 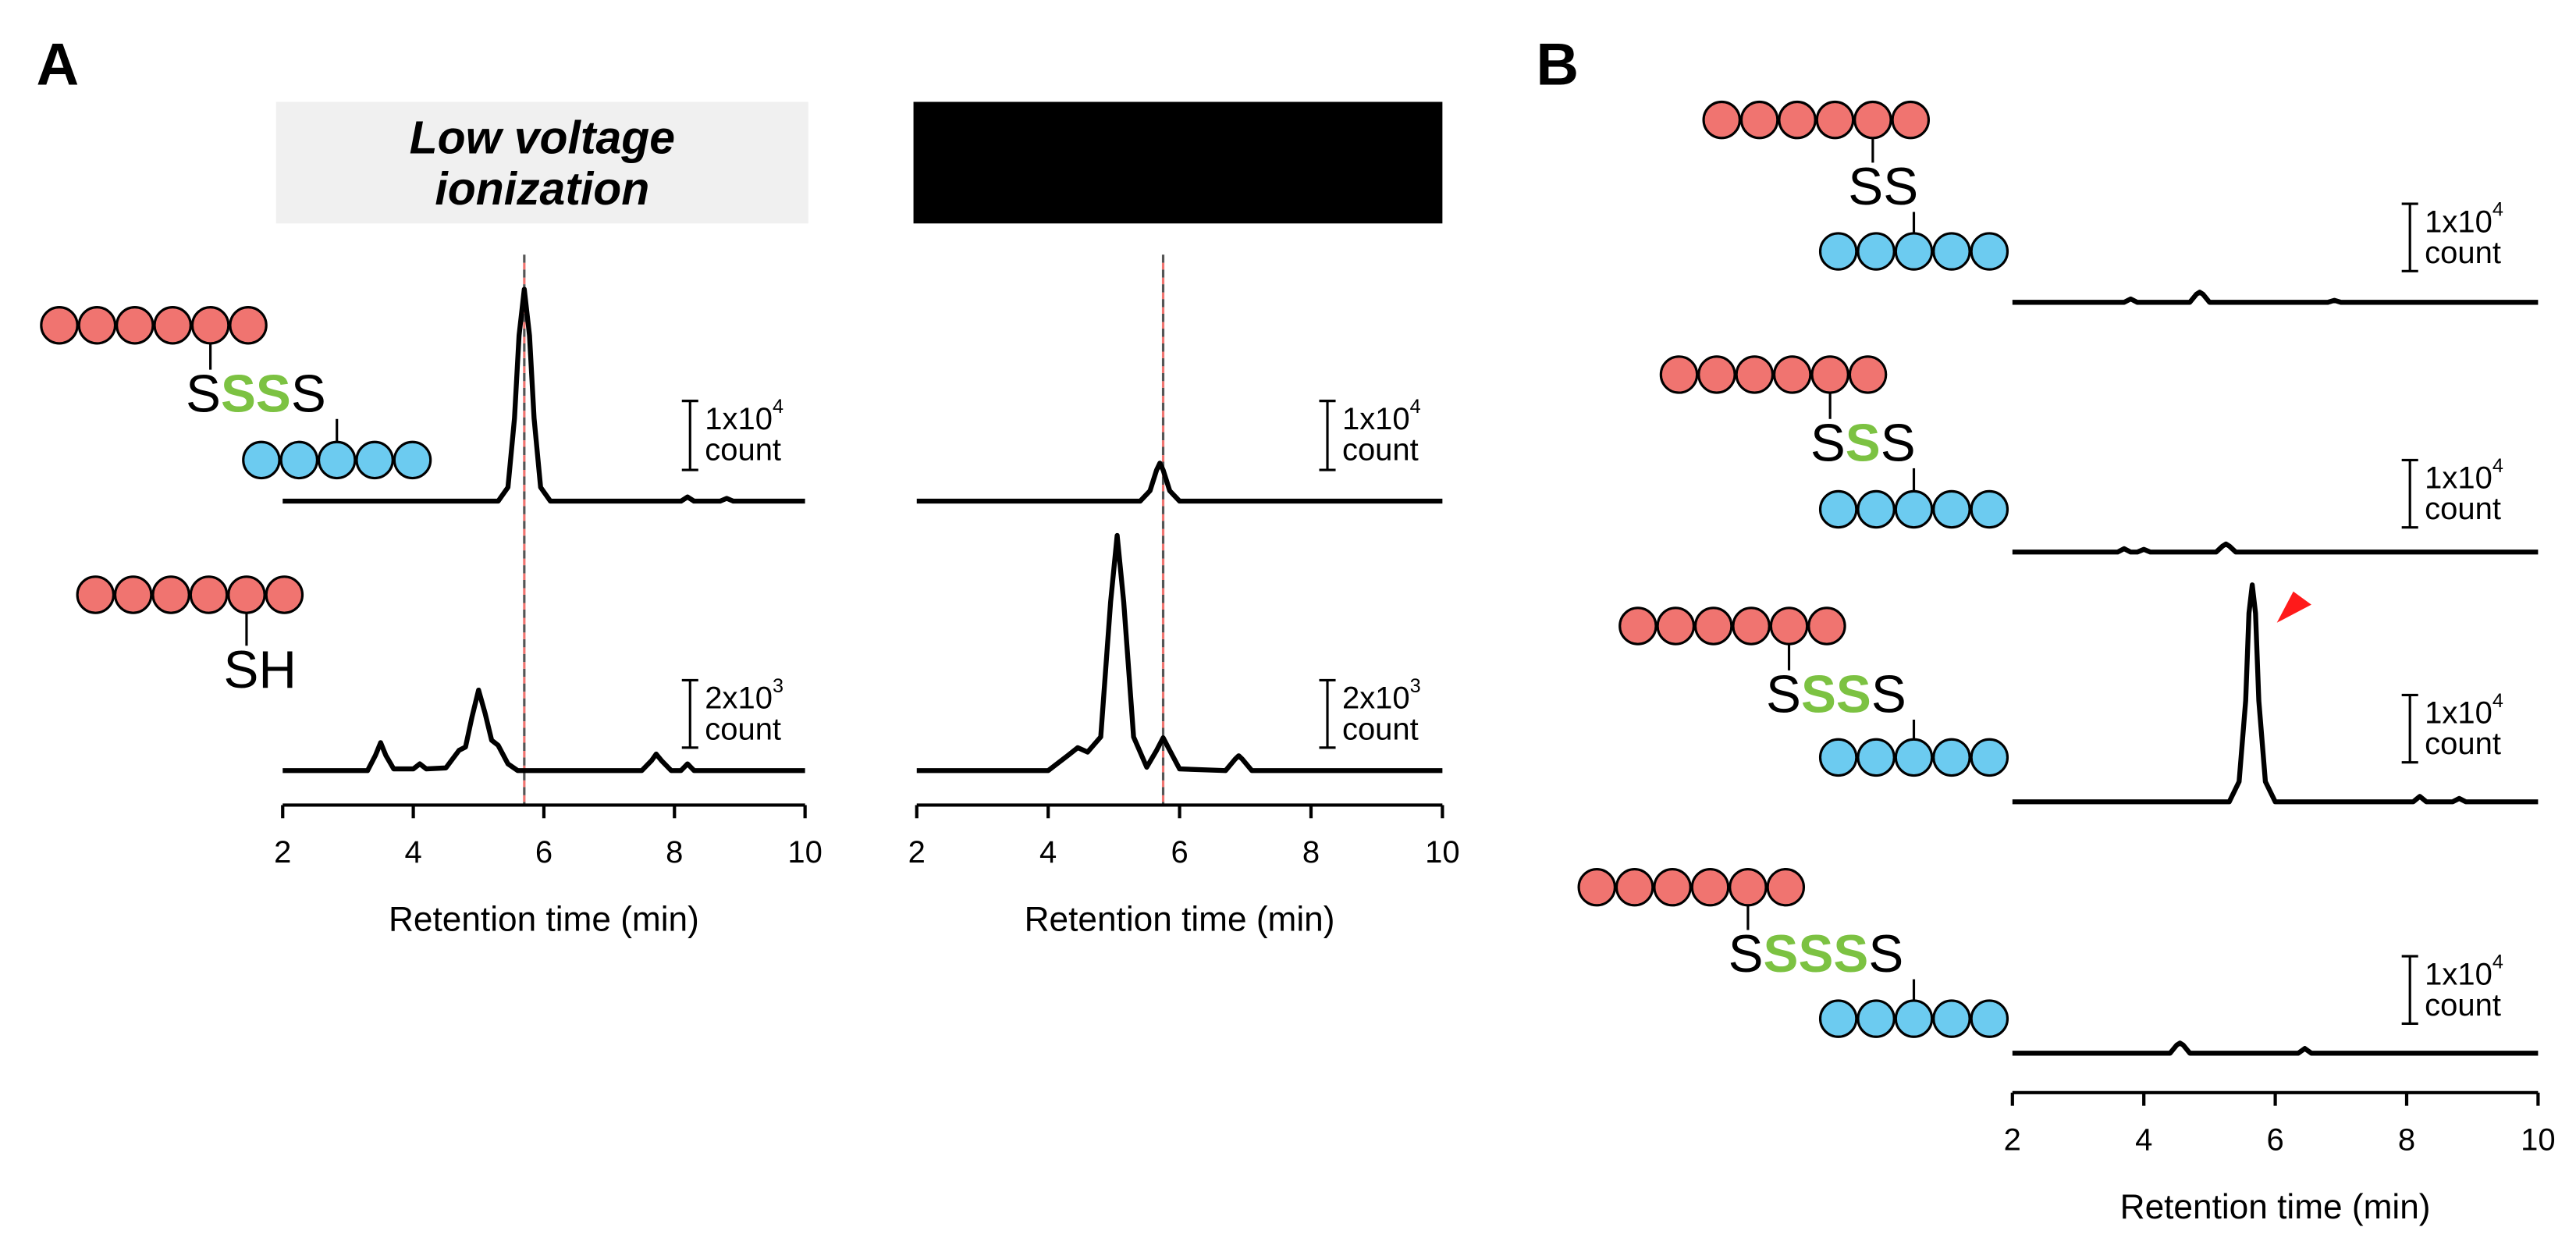 I want to click on molecule-label: SSS, so click(x=1863, y=443).